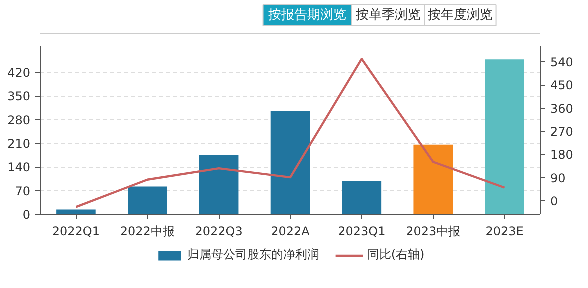 This screenshot has height=288, width=588. What do you see at coordinates (388, 15) in the screenshot?
I see `text: 按单季浏览` at bounding box center [388, 15].